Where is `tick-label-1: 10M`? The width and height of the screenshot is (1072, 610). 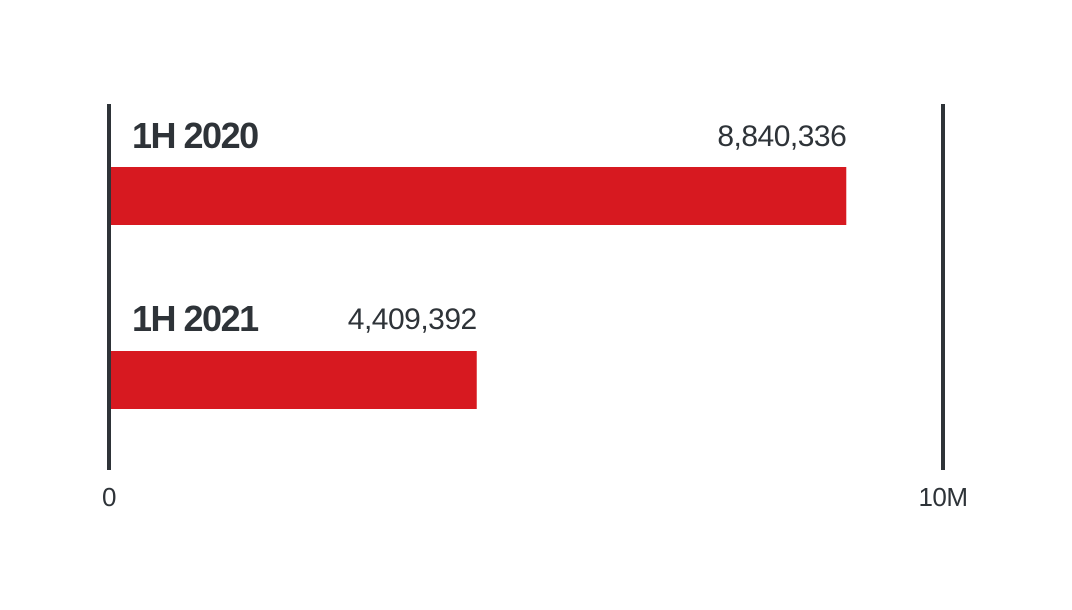 tick-label-1: 10M is located at coordinates (942, 497).